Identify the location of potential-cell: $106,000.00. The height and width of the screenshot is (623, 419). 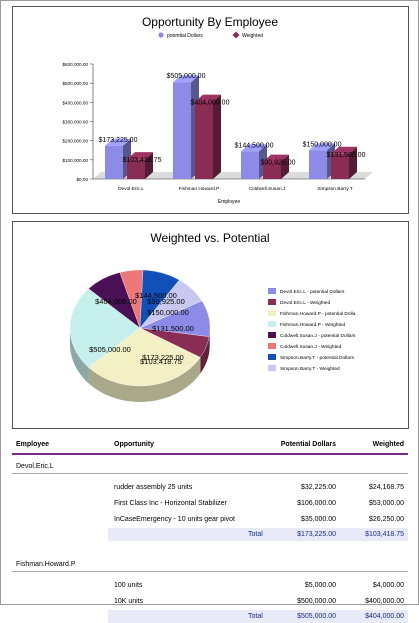
(316, 503).